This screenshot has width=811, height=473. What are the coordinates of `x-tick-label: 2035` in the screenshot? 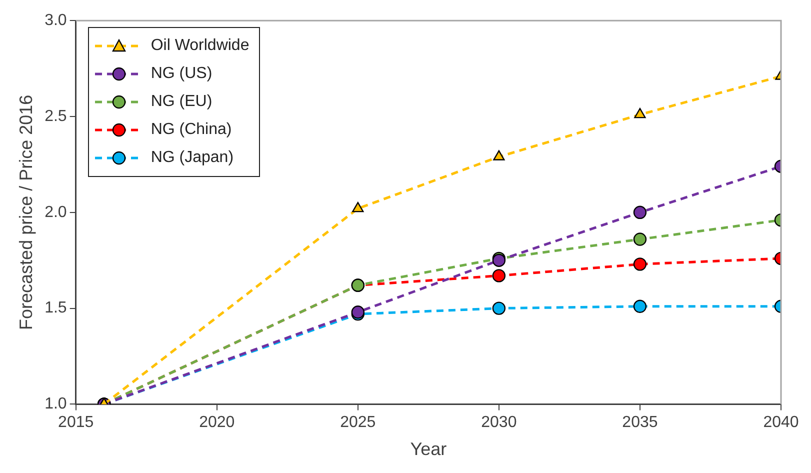 It's located at (640, 423).